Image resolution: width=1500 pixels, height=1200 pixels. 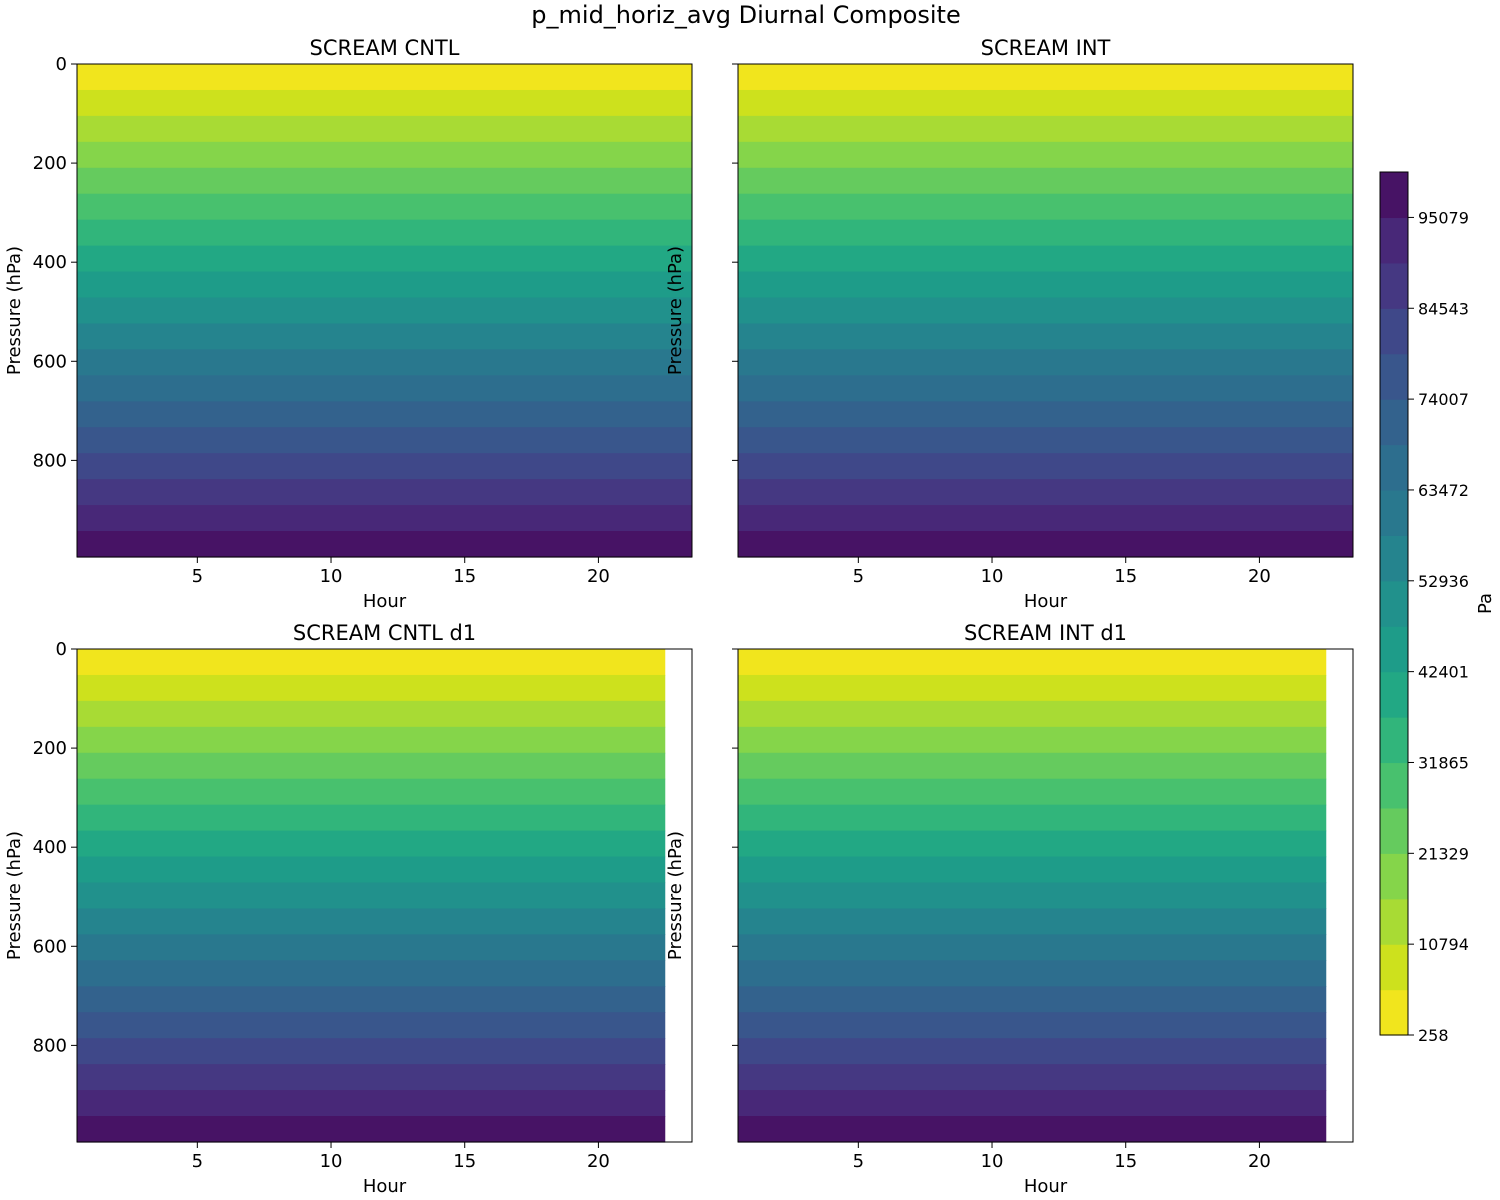 What do you see at coordinates (1443, 581) in the screenshot?
I see `colorbar-tick-label: 52936` at bounding box center [1443, 581].